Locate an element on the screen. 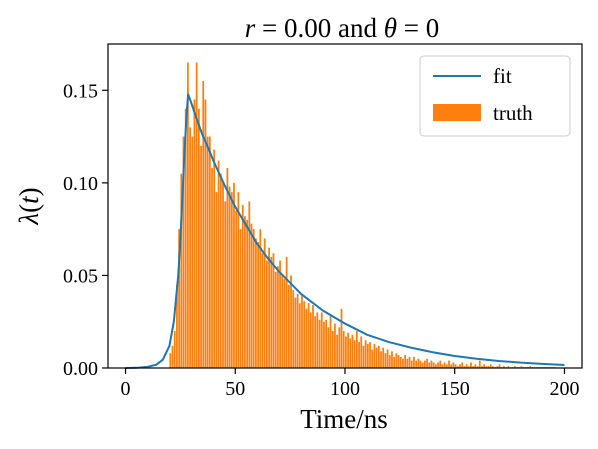 This screenshot has height=449, width=598. y-tick-label: 0.15 is located at coordinates (80, 91).